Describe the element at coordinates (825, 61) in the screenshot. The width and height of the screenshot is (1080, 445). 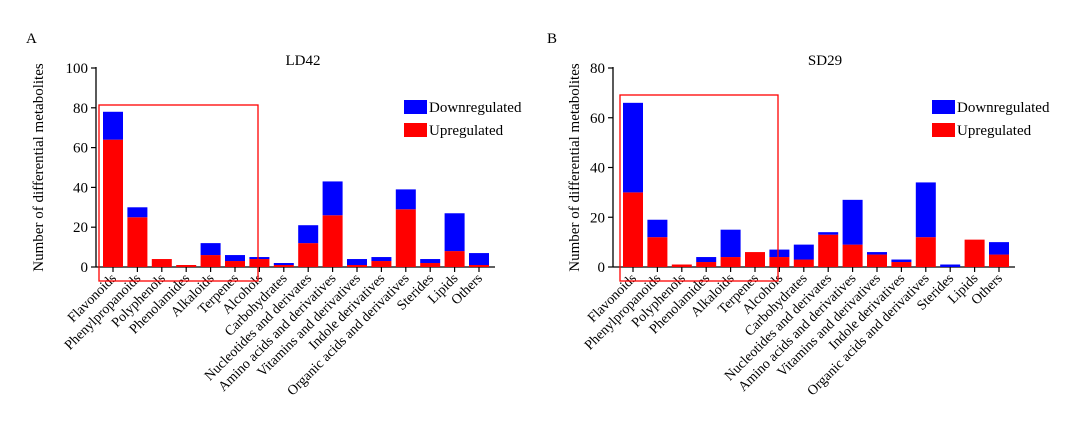
I see `chart-title: SD29` at that location.